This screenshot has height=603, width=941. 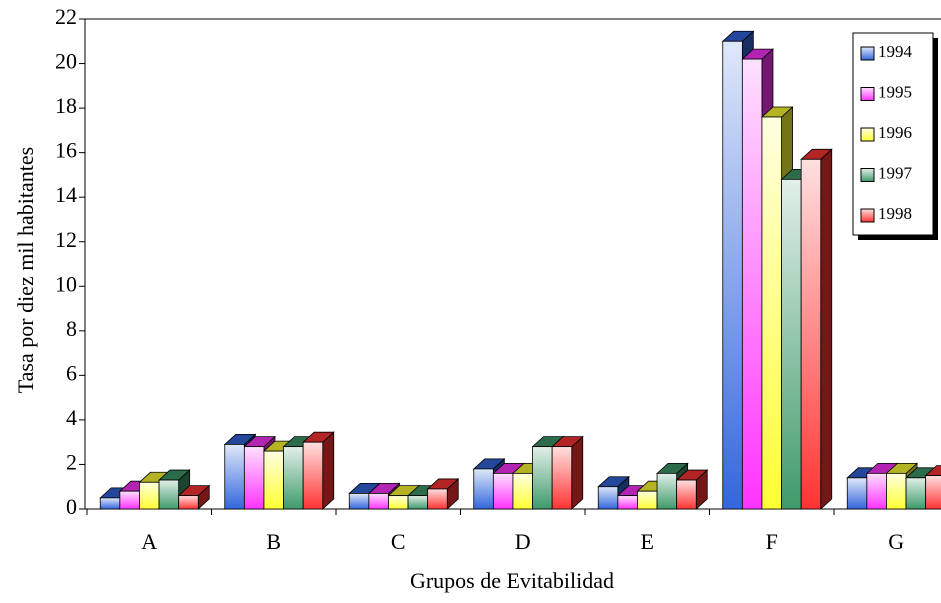 I want to click on y-tick-label: 22, so click(x=66, y=16).